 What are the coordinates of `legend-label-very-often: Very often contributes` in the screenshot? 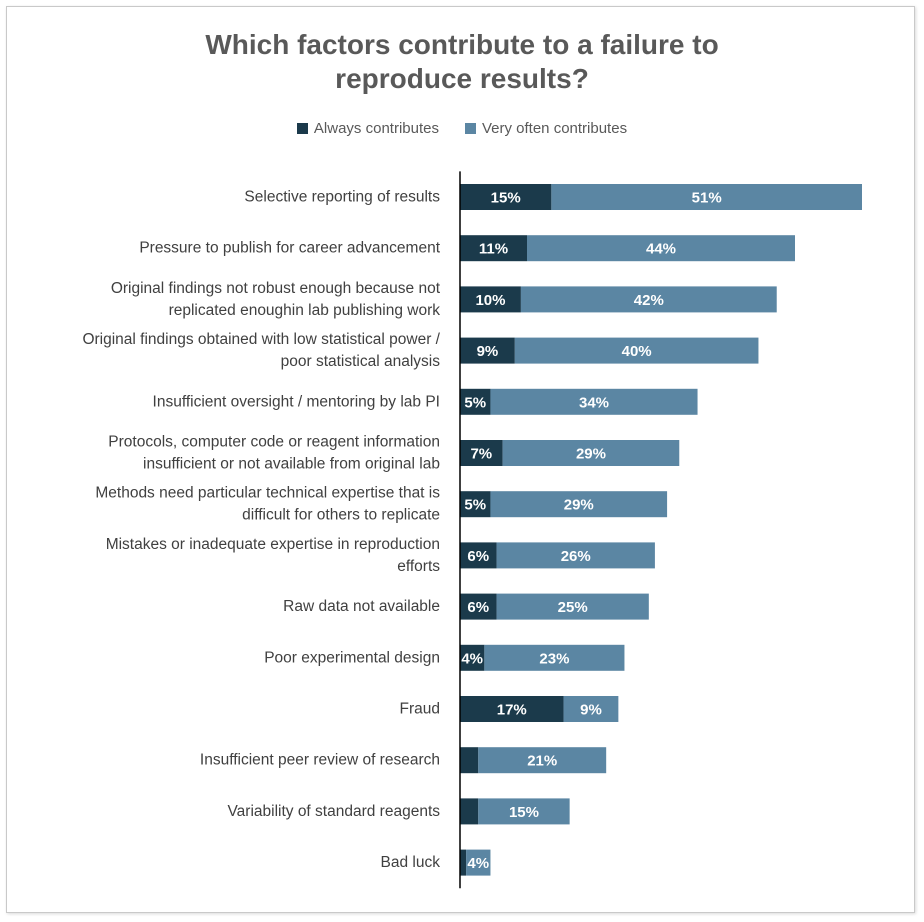 It's located at (554, 128).